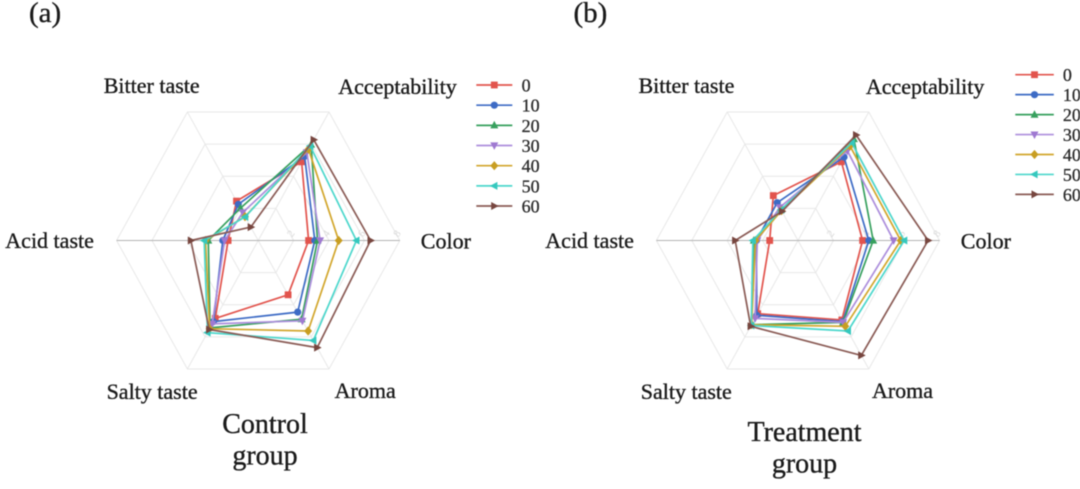 This screenshot has height=489, width=1080. Describe the element at coordinates (804, 432) in the screenshot. I see `svg-text: Treatment` at that location.